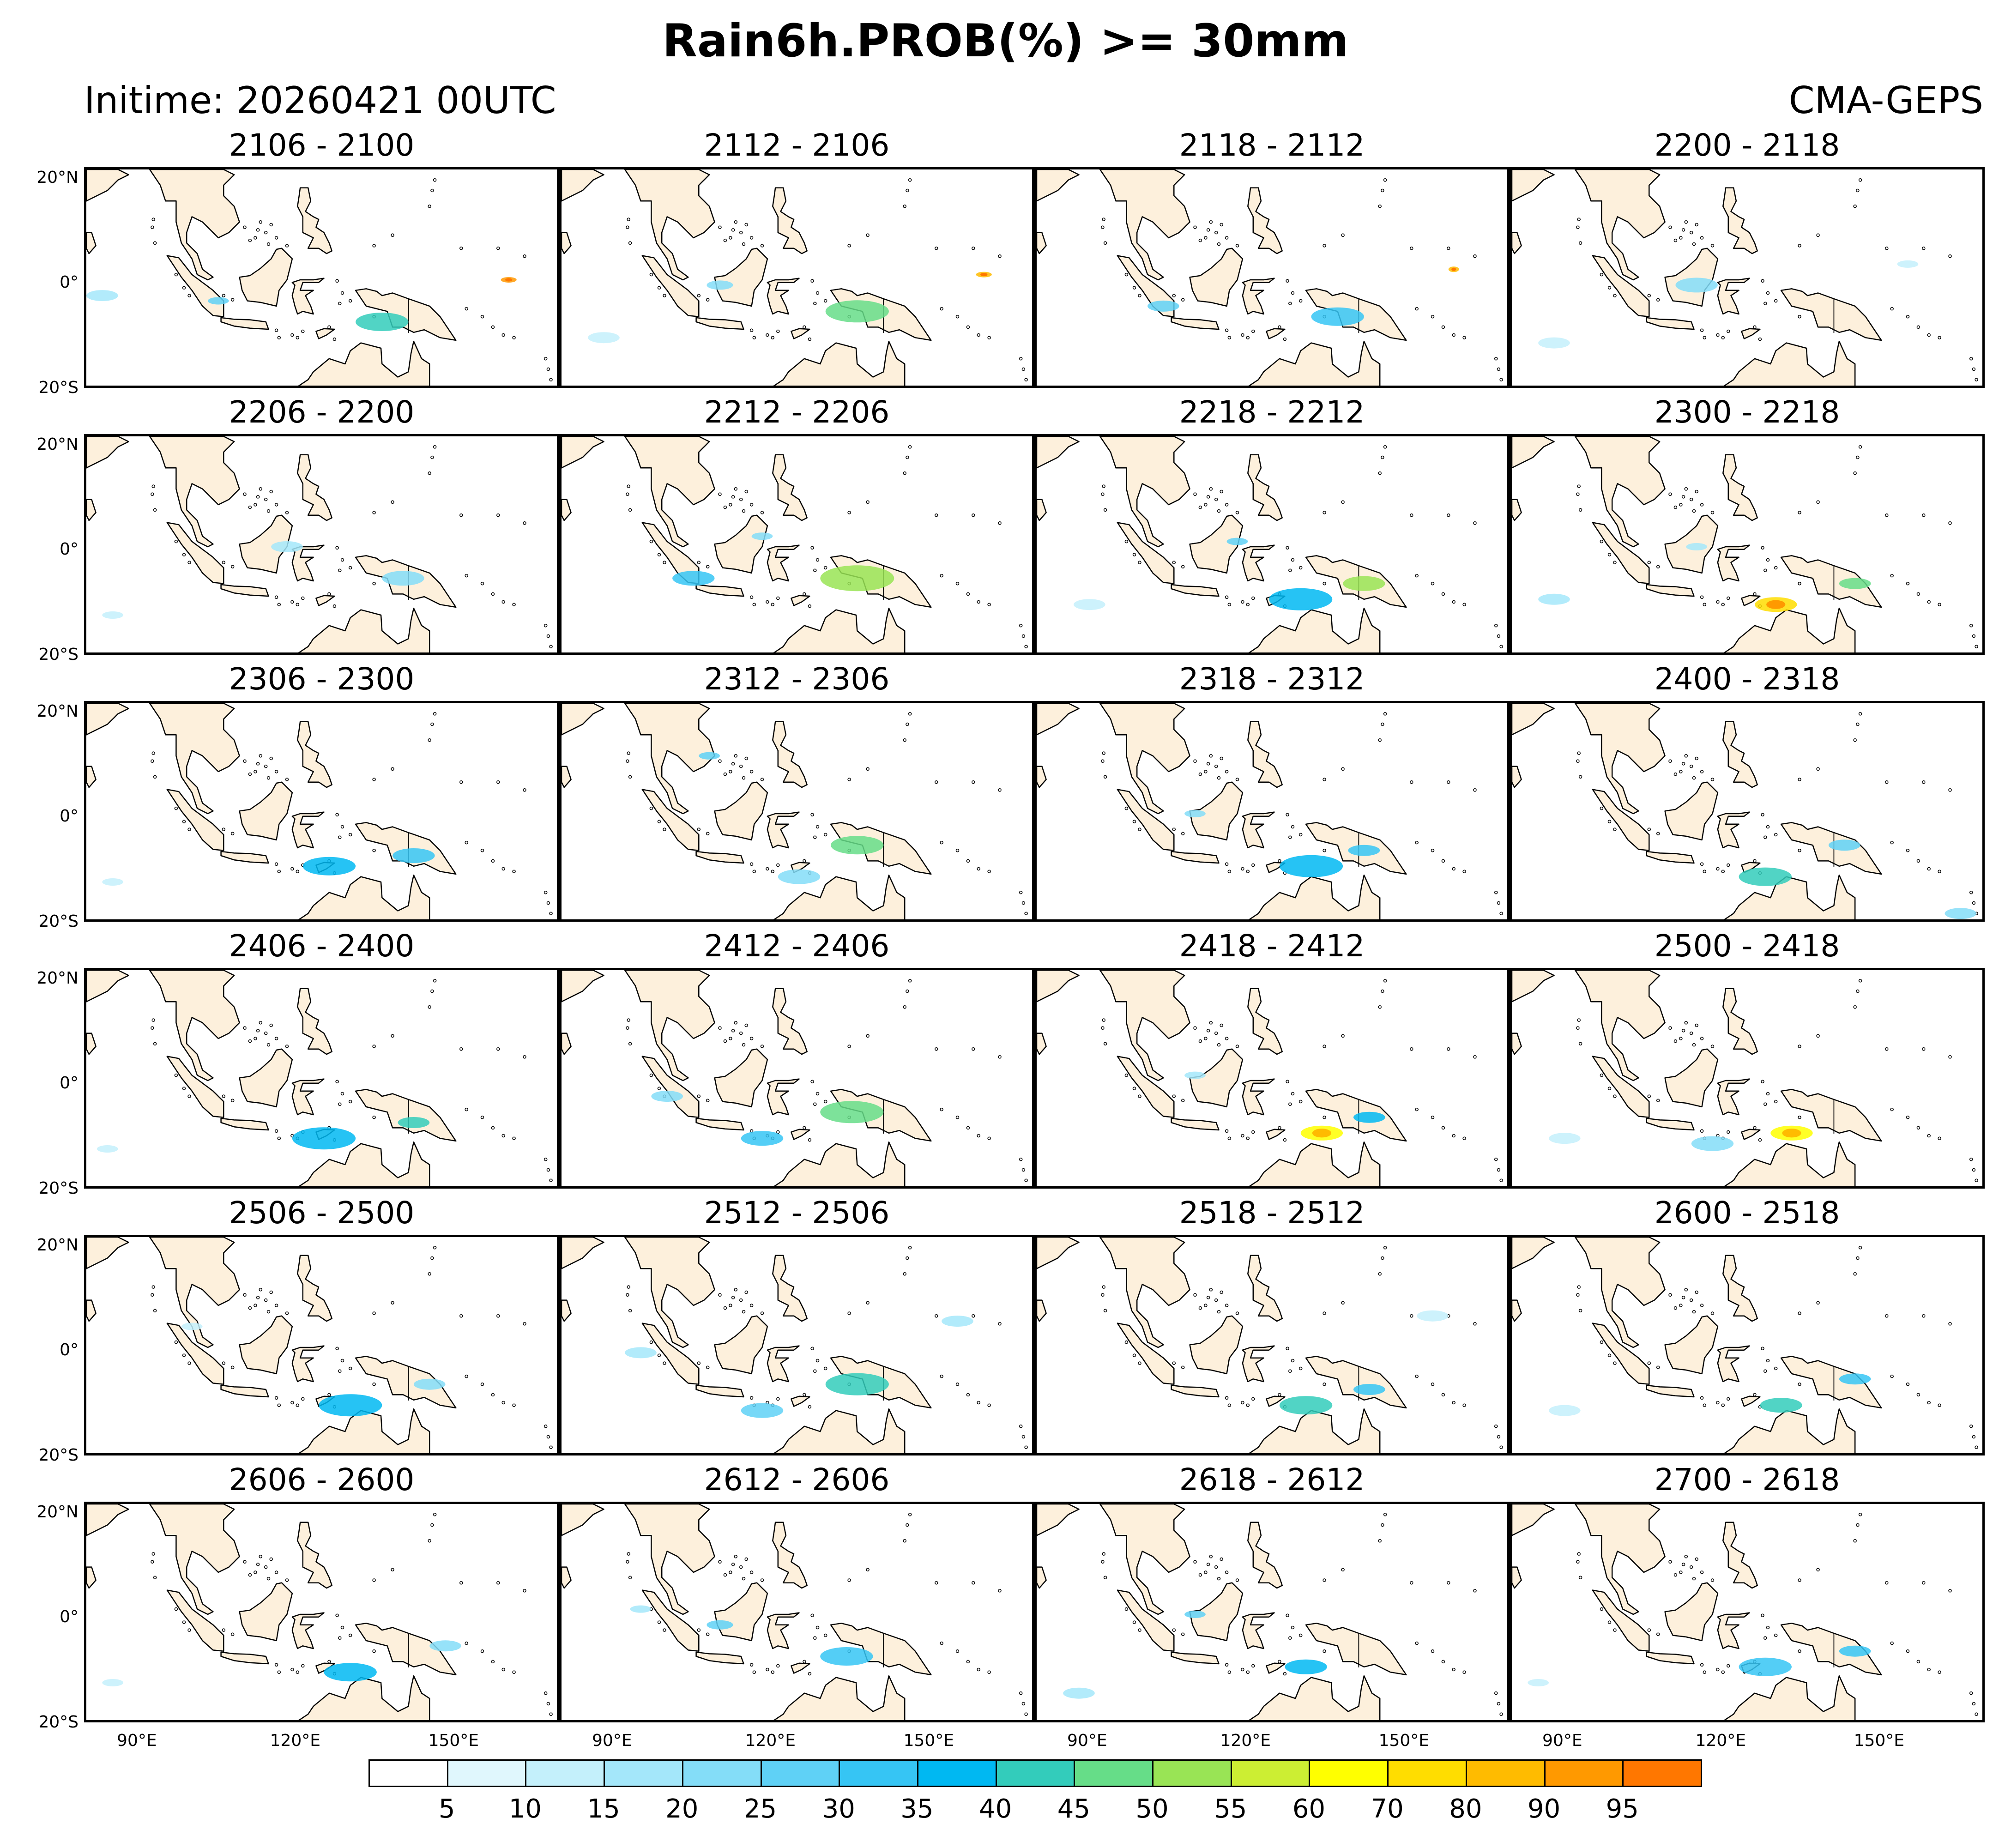 This screenshot has width=2011, height=1848. What do you see at coordinates (1114, 1773) in the screenshot?
I see `colorbar-swatch` at bounding box center [1114, 1773].